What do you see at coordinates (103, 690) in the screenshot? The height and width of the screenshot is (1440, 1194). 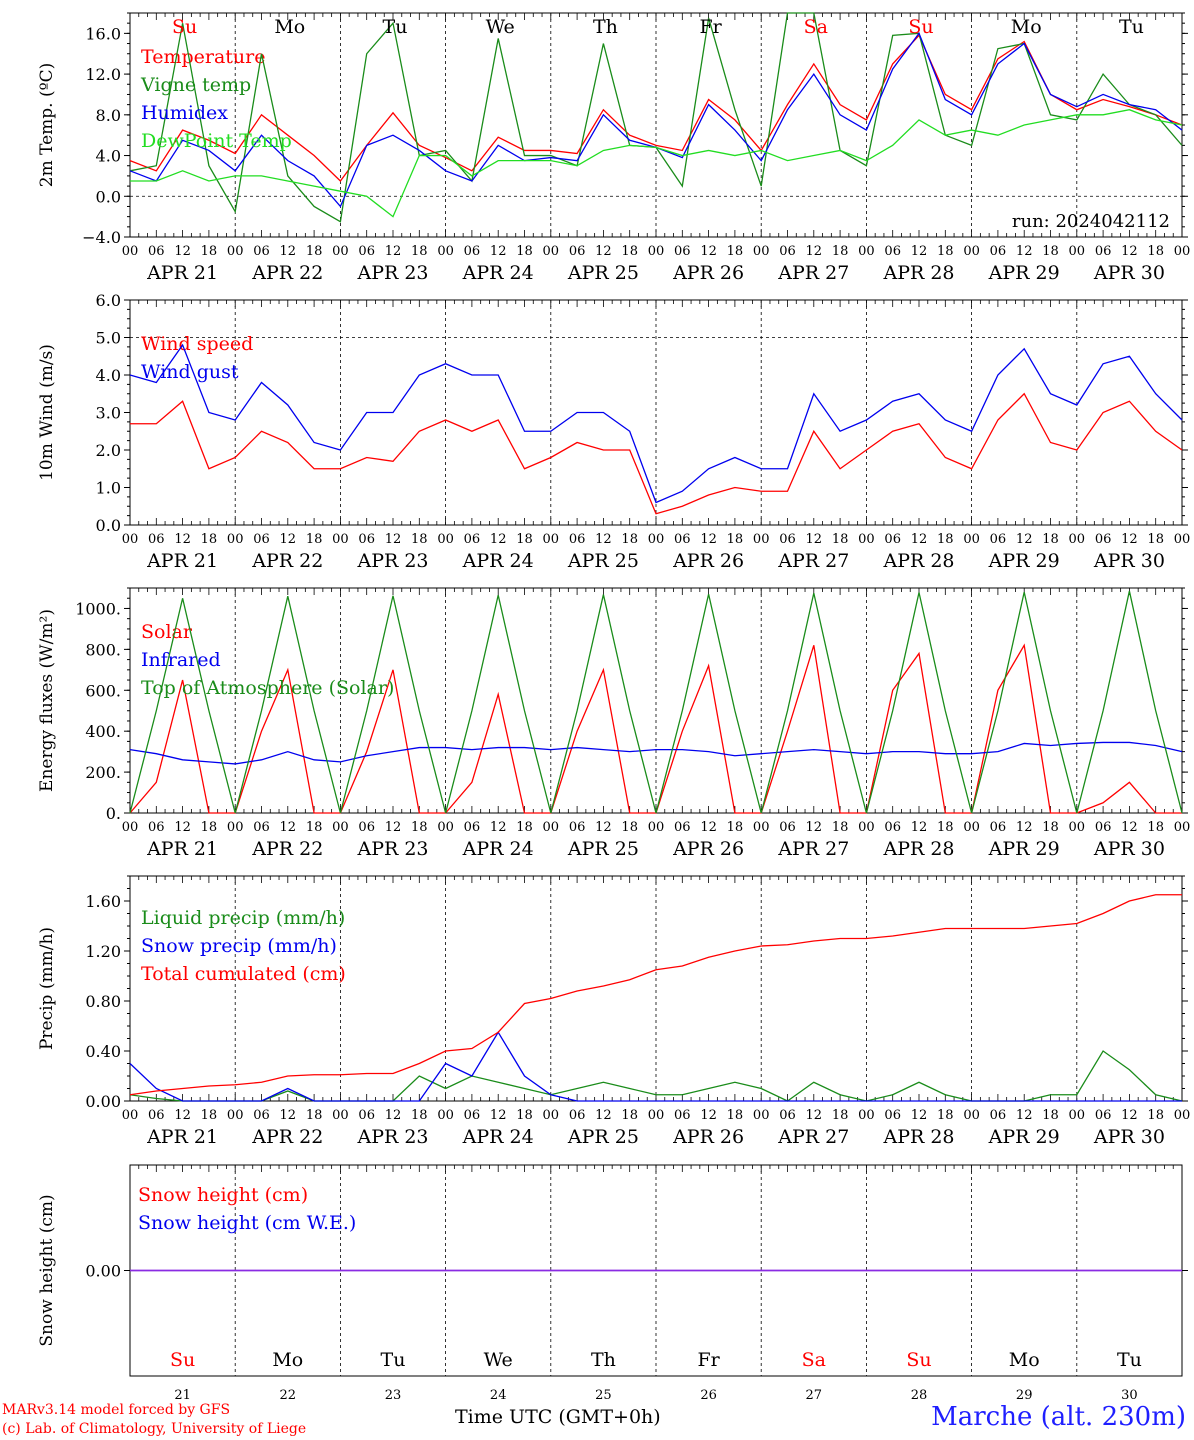 I see `y-tick-label: 600.` at bounding box center [103, 690].